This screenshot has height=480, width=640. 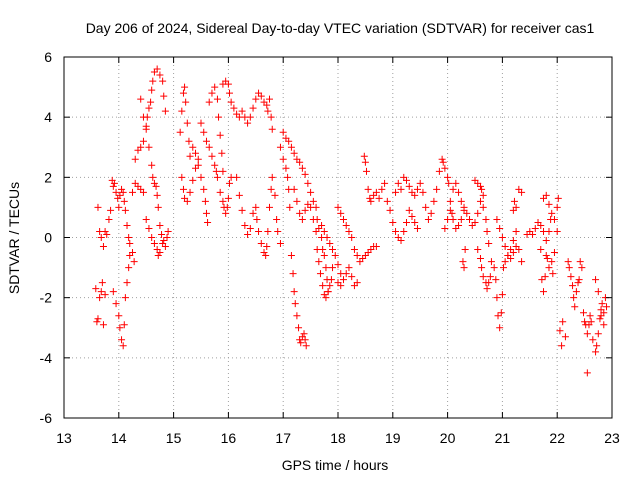 I want to click on x-tick-label: 15, so click(x=174, y=438).